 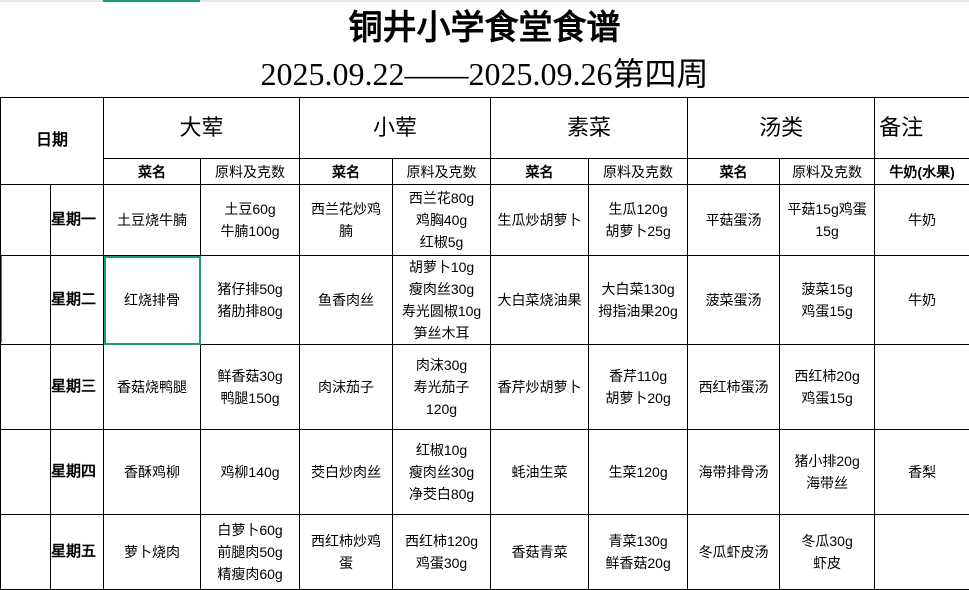 I want to click on cell-text-line: 西兰花炒鸡, so click(x=346, y=209).